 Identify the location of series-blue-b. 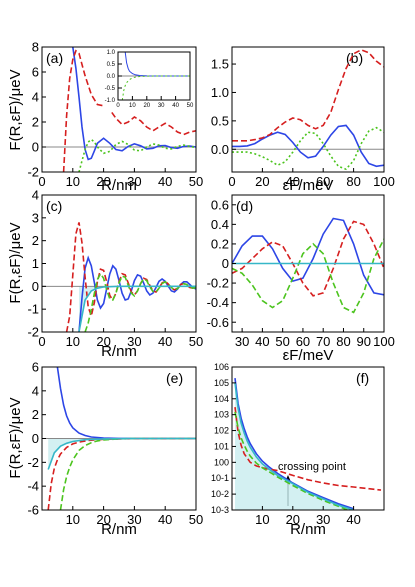
(308, 146).